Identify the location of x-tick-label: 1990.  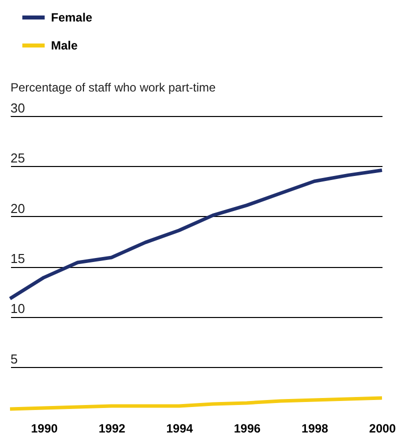
(44, 429).